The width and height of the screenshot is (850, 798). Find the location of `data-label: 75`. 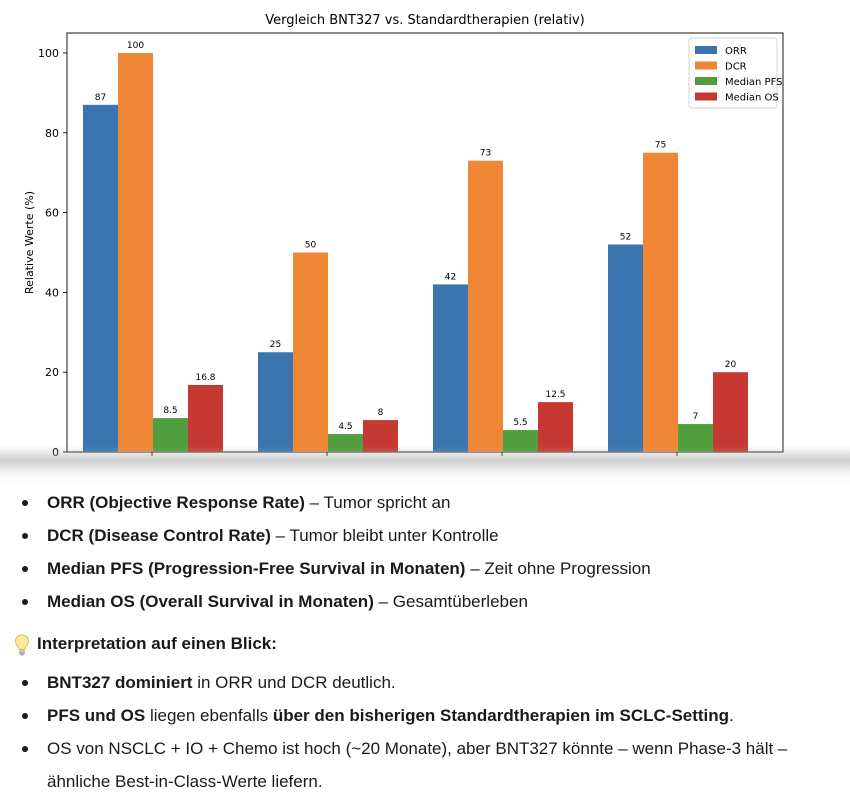

data-label: 75 is located at coordinates (660, 146).